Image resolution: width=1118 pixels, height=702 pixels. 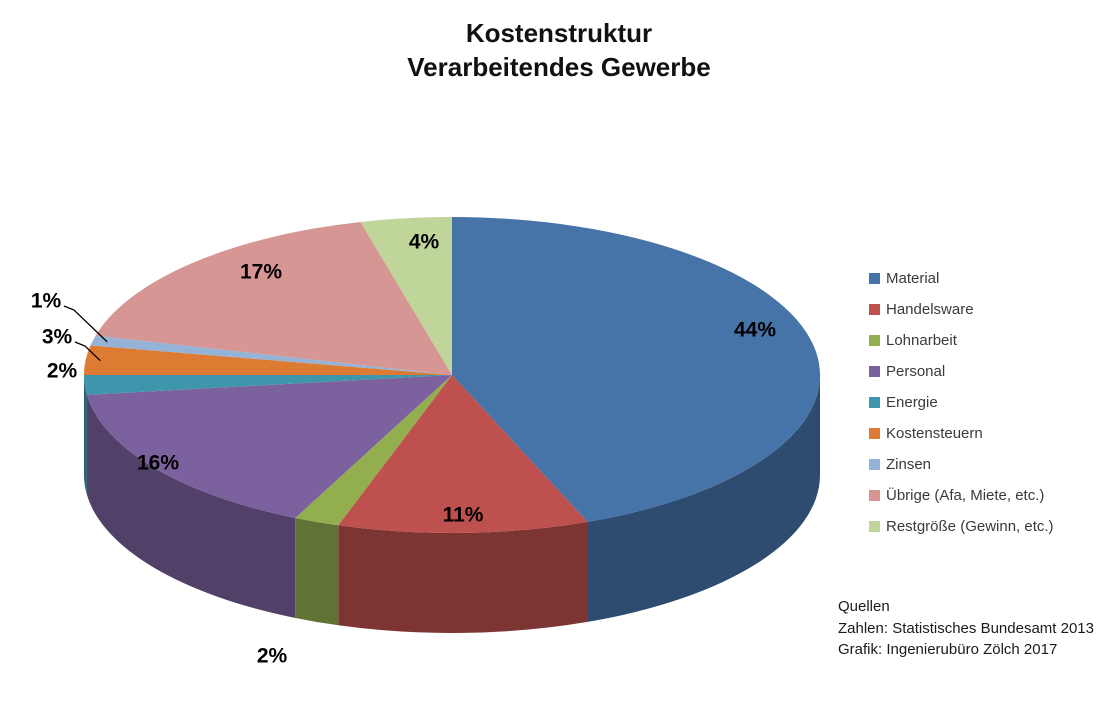 I want to click on slice-4-side, so click(x=85, y=435).